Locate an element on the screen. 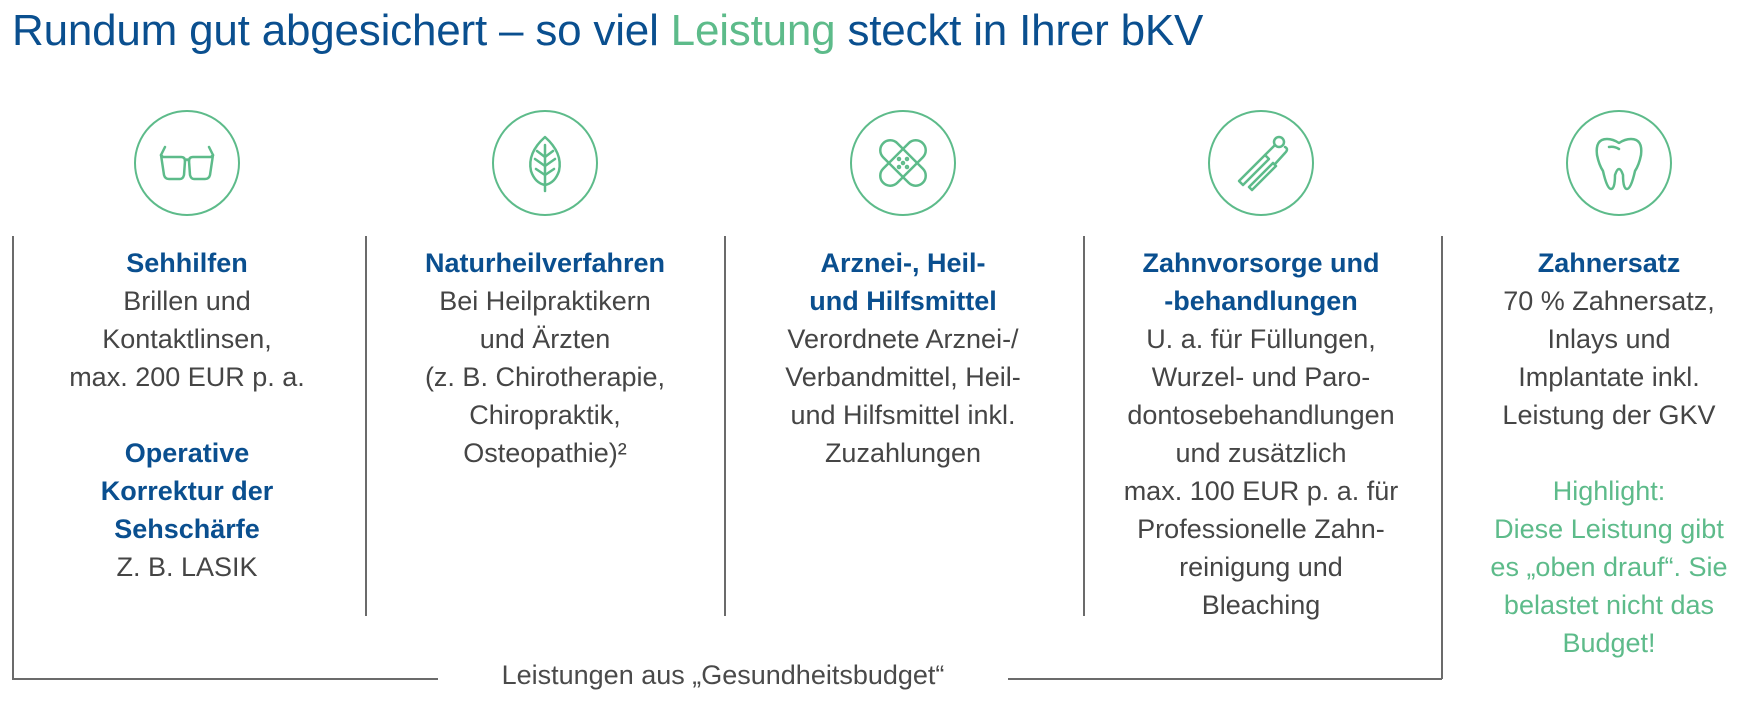 This screenshot has height=713, width=1764. column-text: reinigung und is located at coordinates (1261, 567).